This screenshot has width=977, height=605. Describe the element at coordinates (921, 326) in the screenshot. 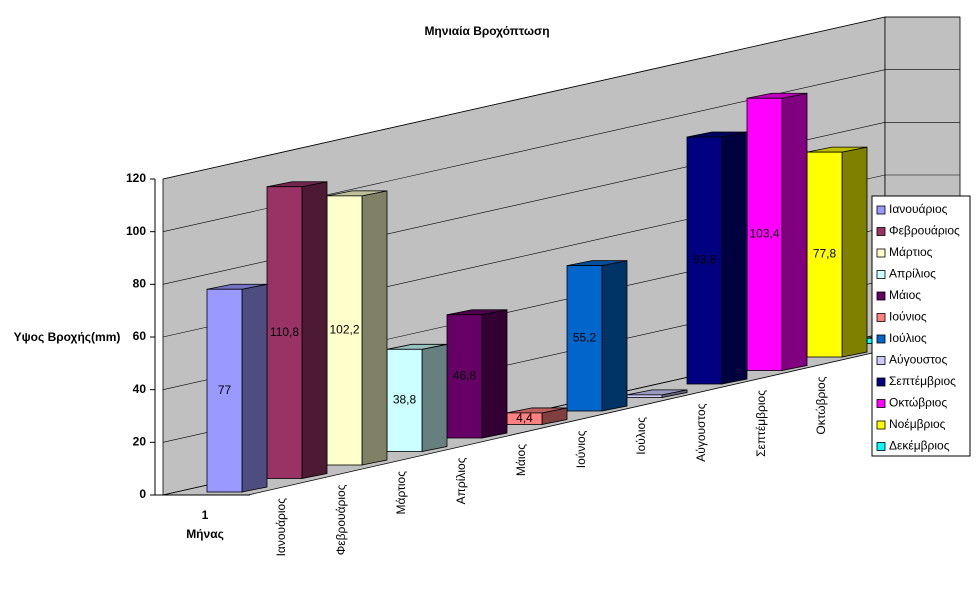

I see `legend-box` at that location.